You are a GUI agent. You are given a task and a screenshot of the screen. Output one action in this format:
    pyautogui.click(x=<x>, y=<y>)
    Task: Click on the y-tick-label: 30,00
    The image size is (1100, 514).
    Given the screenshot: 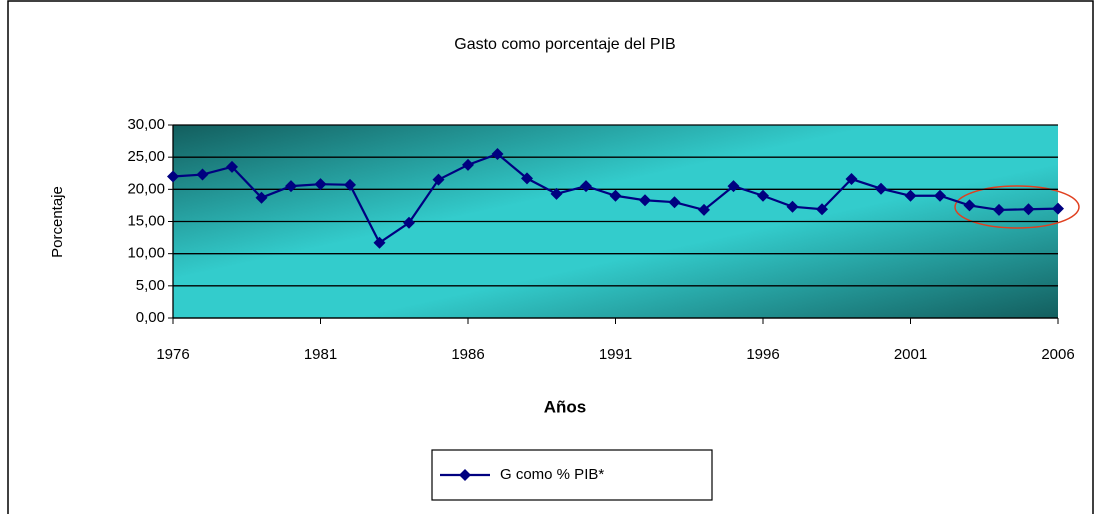 What is the action you would take?
    pyautogui.click(x=146, y=124)
    